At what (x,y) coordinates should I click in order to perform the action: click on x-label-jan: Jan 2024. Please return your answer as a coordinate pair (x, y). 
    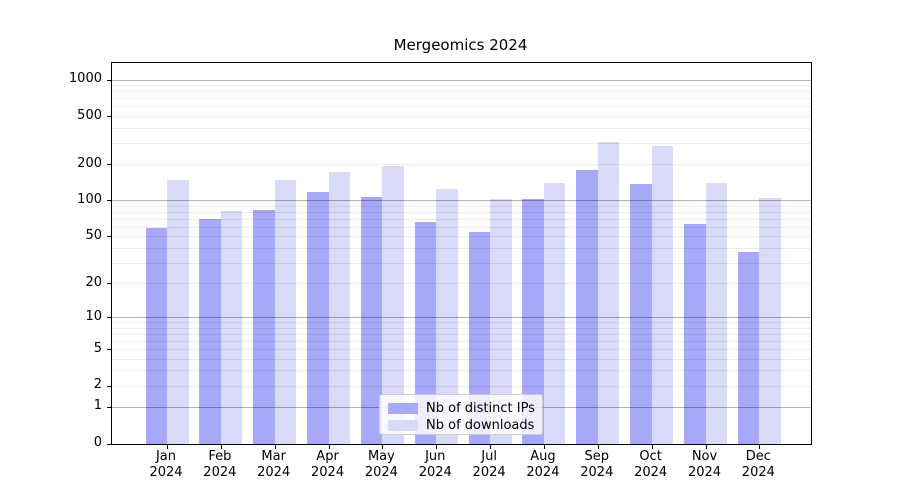
    Looking at the image, I should click on (166, 464).